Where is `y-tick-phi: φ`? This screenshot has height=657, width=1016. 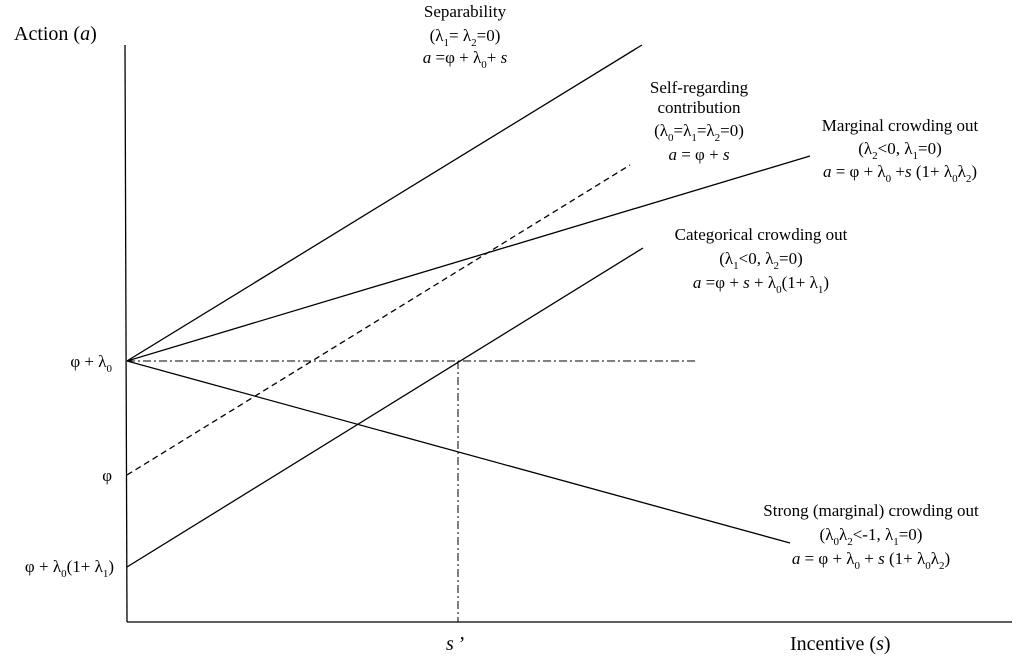
y-tick-phi: φ is located at coordinates (107, 475).